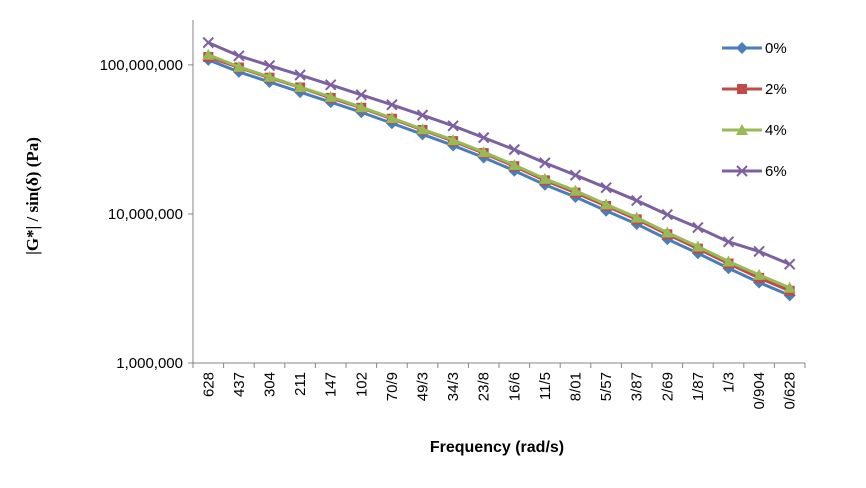 The width and height of the screenshot is (866, 488). Describe the element at coordinates (331, 384) in the screenshot. I see `x-tick-label: 147` at that location.